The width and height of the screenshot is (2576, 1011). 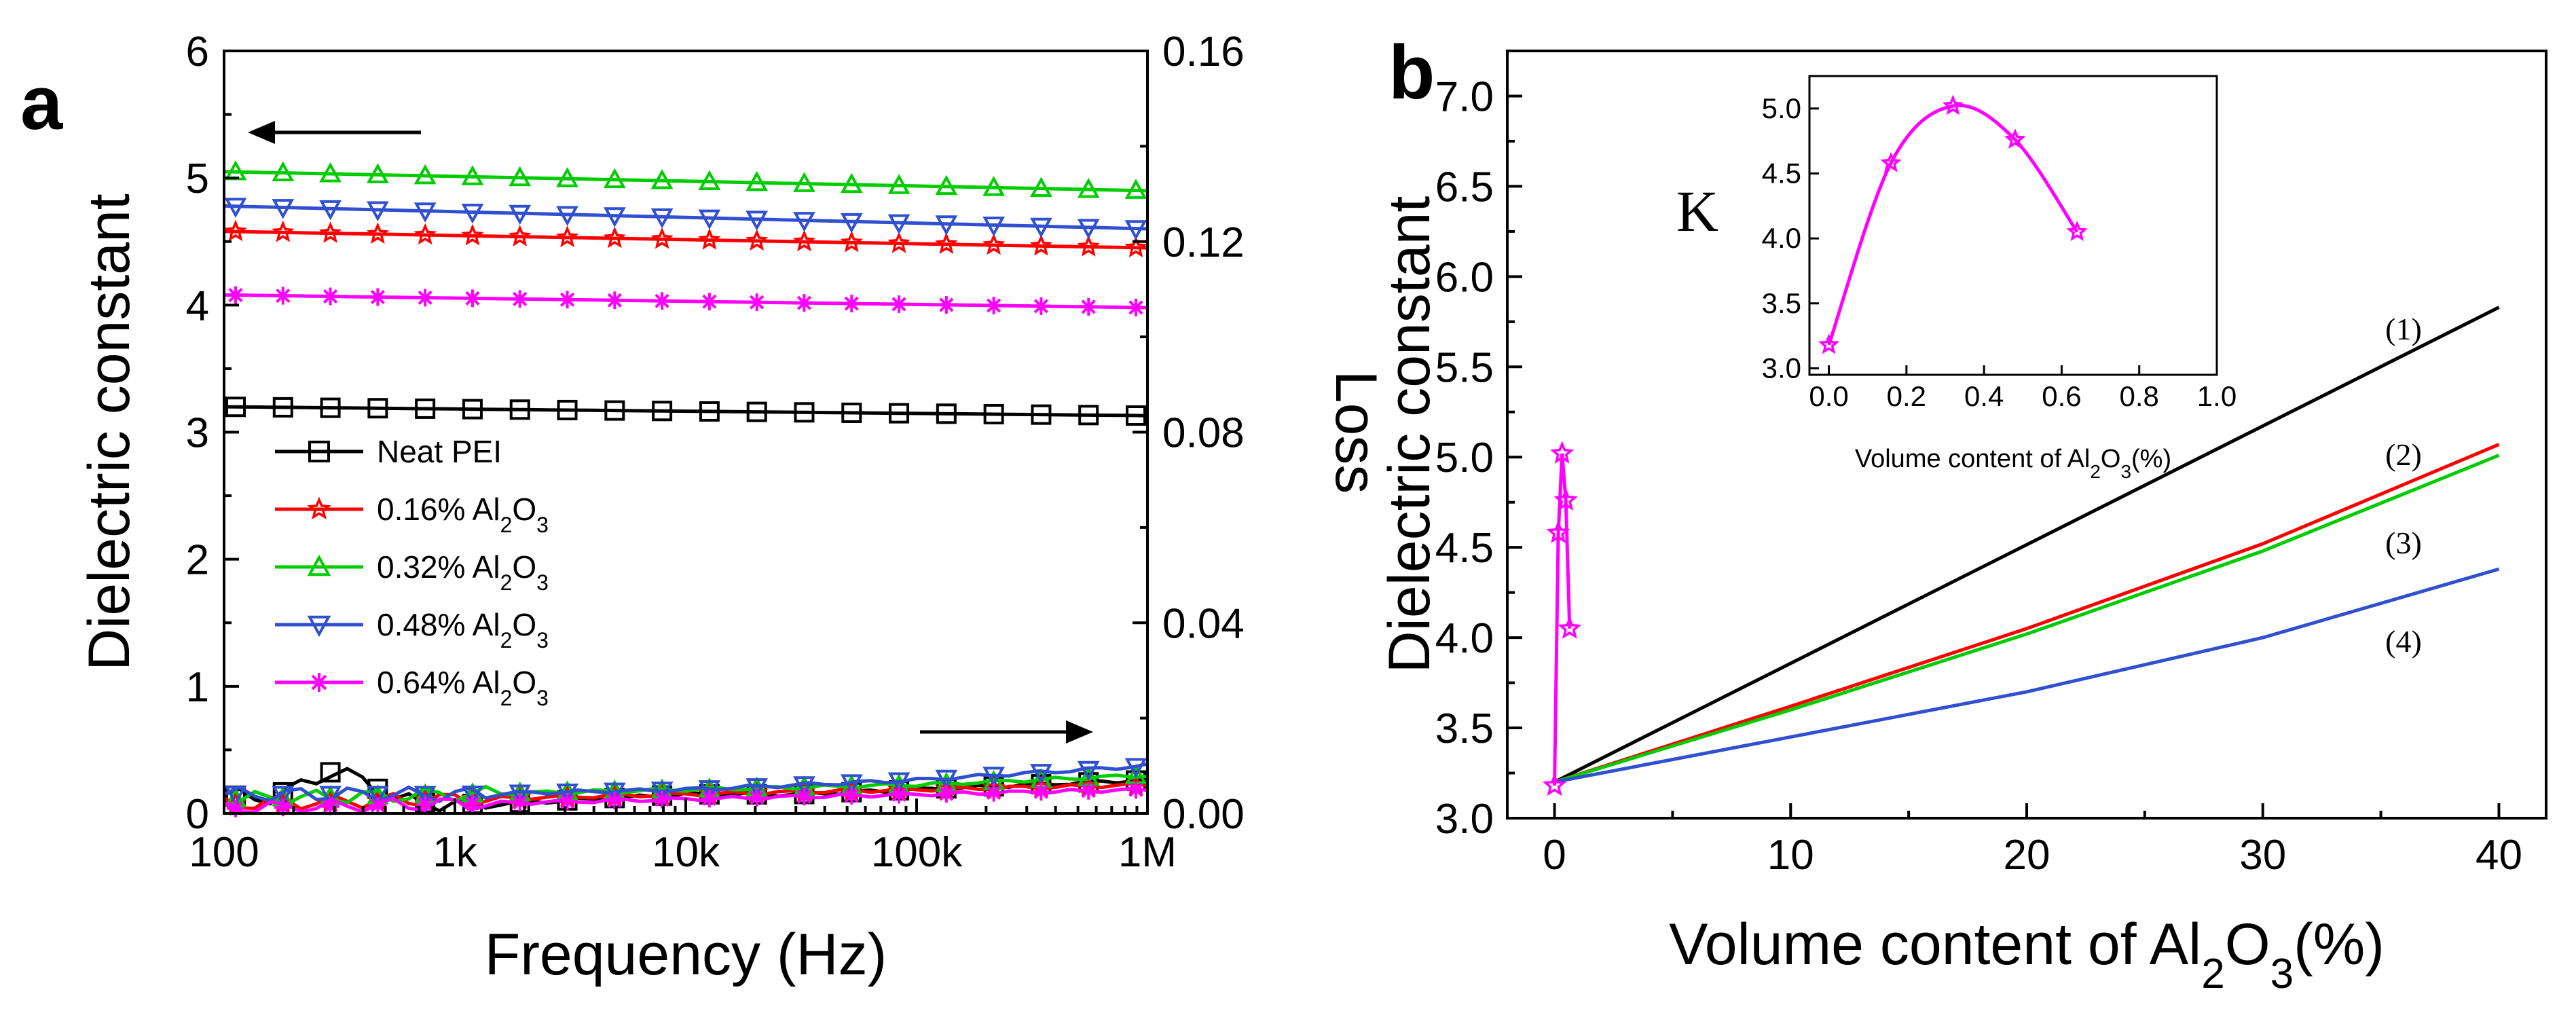 I want to click on y2-tick-label: 0.04, so click(x=1203, y=623).